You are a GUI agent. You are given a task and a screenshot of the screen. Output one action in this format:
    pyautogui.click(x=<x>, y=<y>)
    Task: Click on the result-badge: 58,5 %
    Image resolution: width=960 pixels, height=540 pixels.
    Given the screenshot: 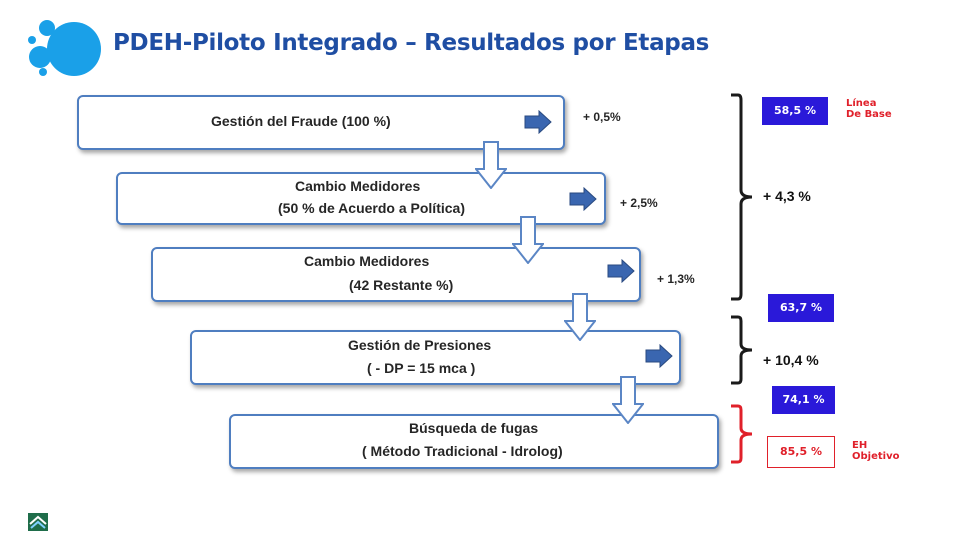 What is the action you would take?
    pyautogui.click(x=795, y=111)
    